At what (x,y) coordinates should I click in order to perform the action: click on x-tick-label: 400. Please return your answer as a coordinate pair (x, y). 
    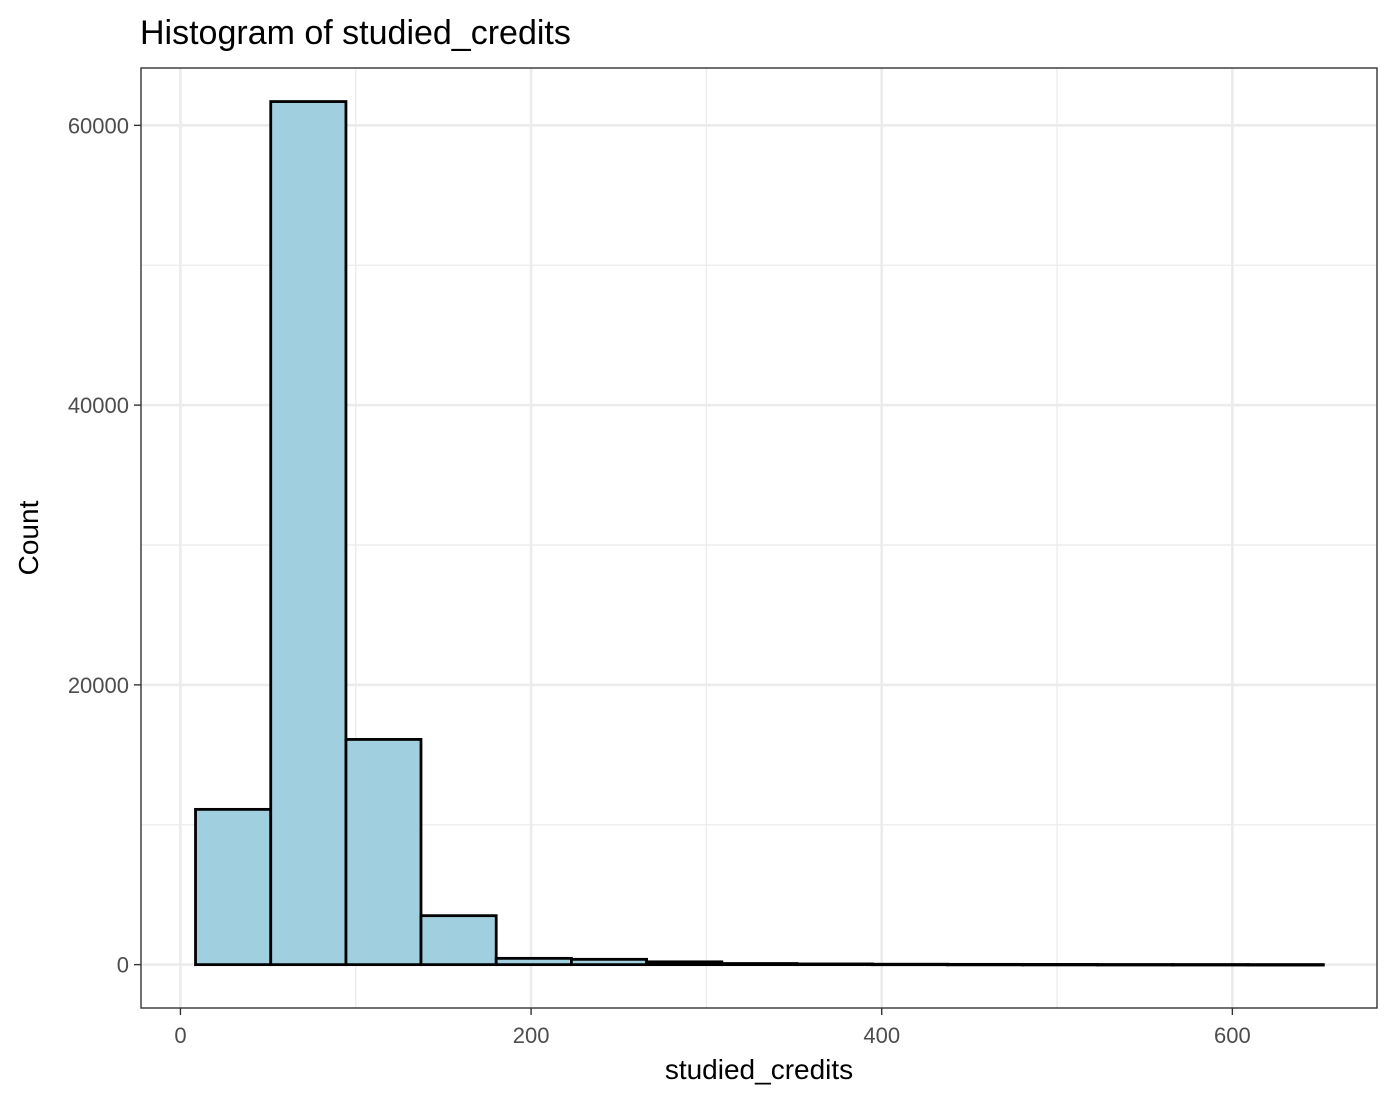
    Looking at the image, I should click on (881, 1035).